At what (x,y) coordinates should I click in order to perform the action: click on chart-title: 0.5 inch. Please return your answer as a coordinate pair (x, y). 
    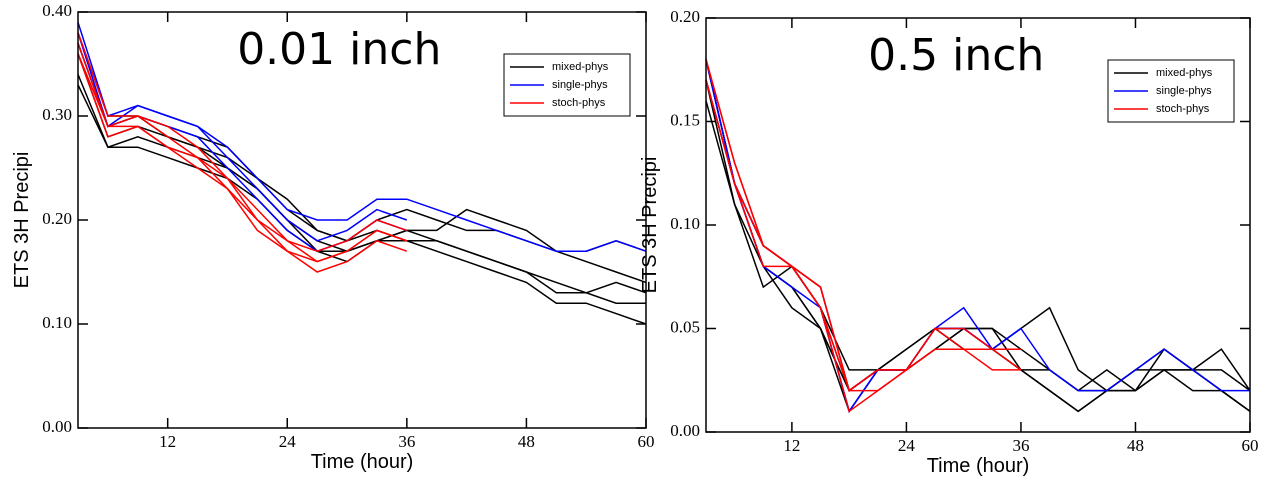
    Looking at the image, I should click on (956, 55).